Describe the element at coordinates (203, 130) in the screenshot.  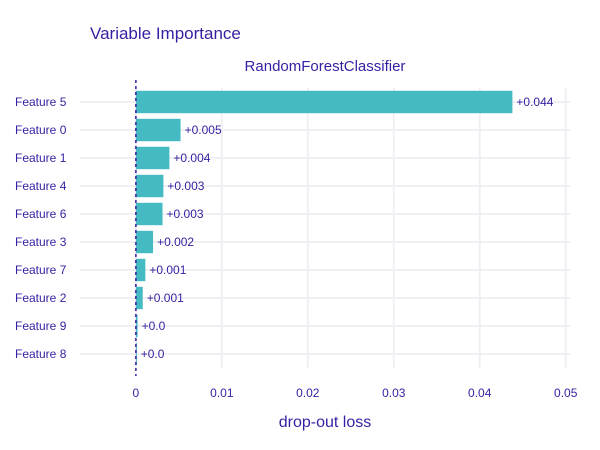
I see `bar-value-label: +0.005` at that location.